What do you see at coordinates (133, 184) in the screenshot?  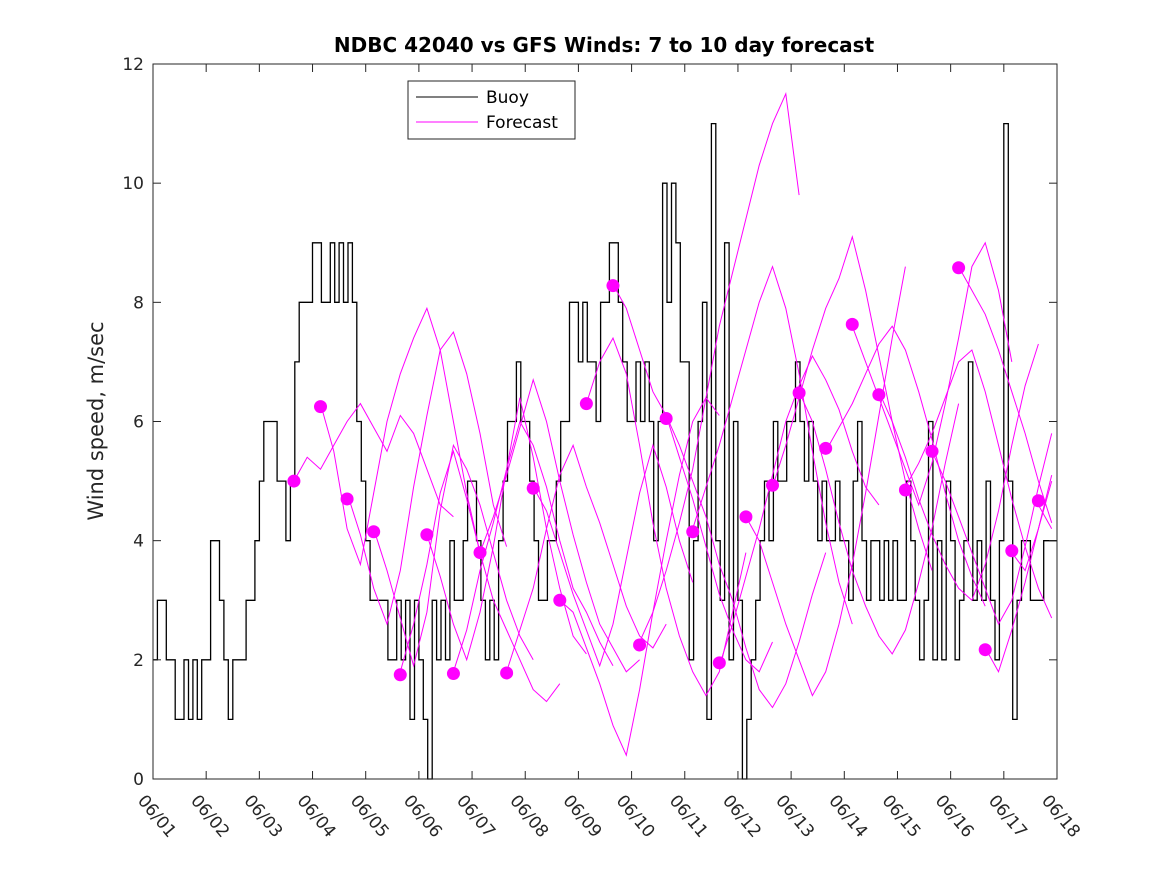 I see `y-tick-label: 10` at bounding box center [133, 184].